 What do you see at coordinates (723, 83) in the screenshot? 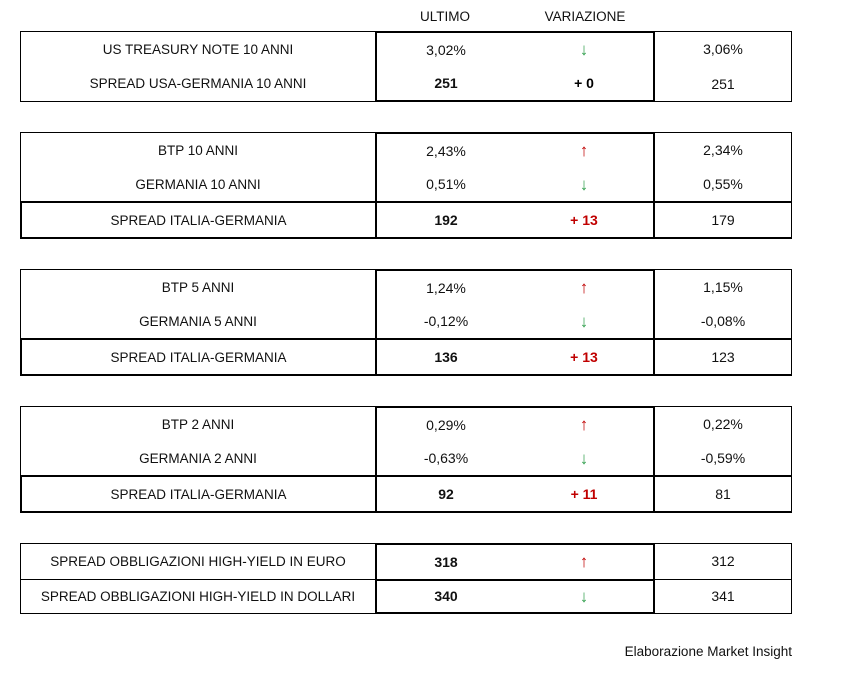
I see `previous-value: 251` at bounding box center [723, 83].